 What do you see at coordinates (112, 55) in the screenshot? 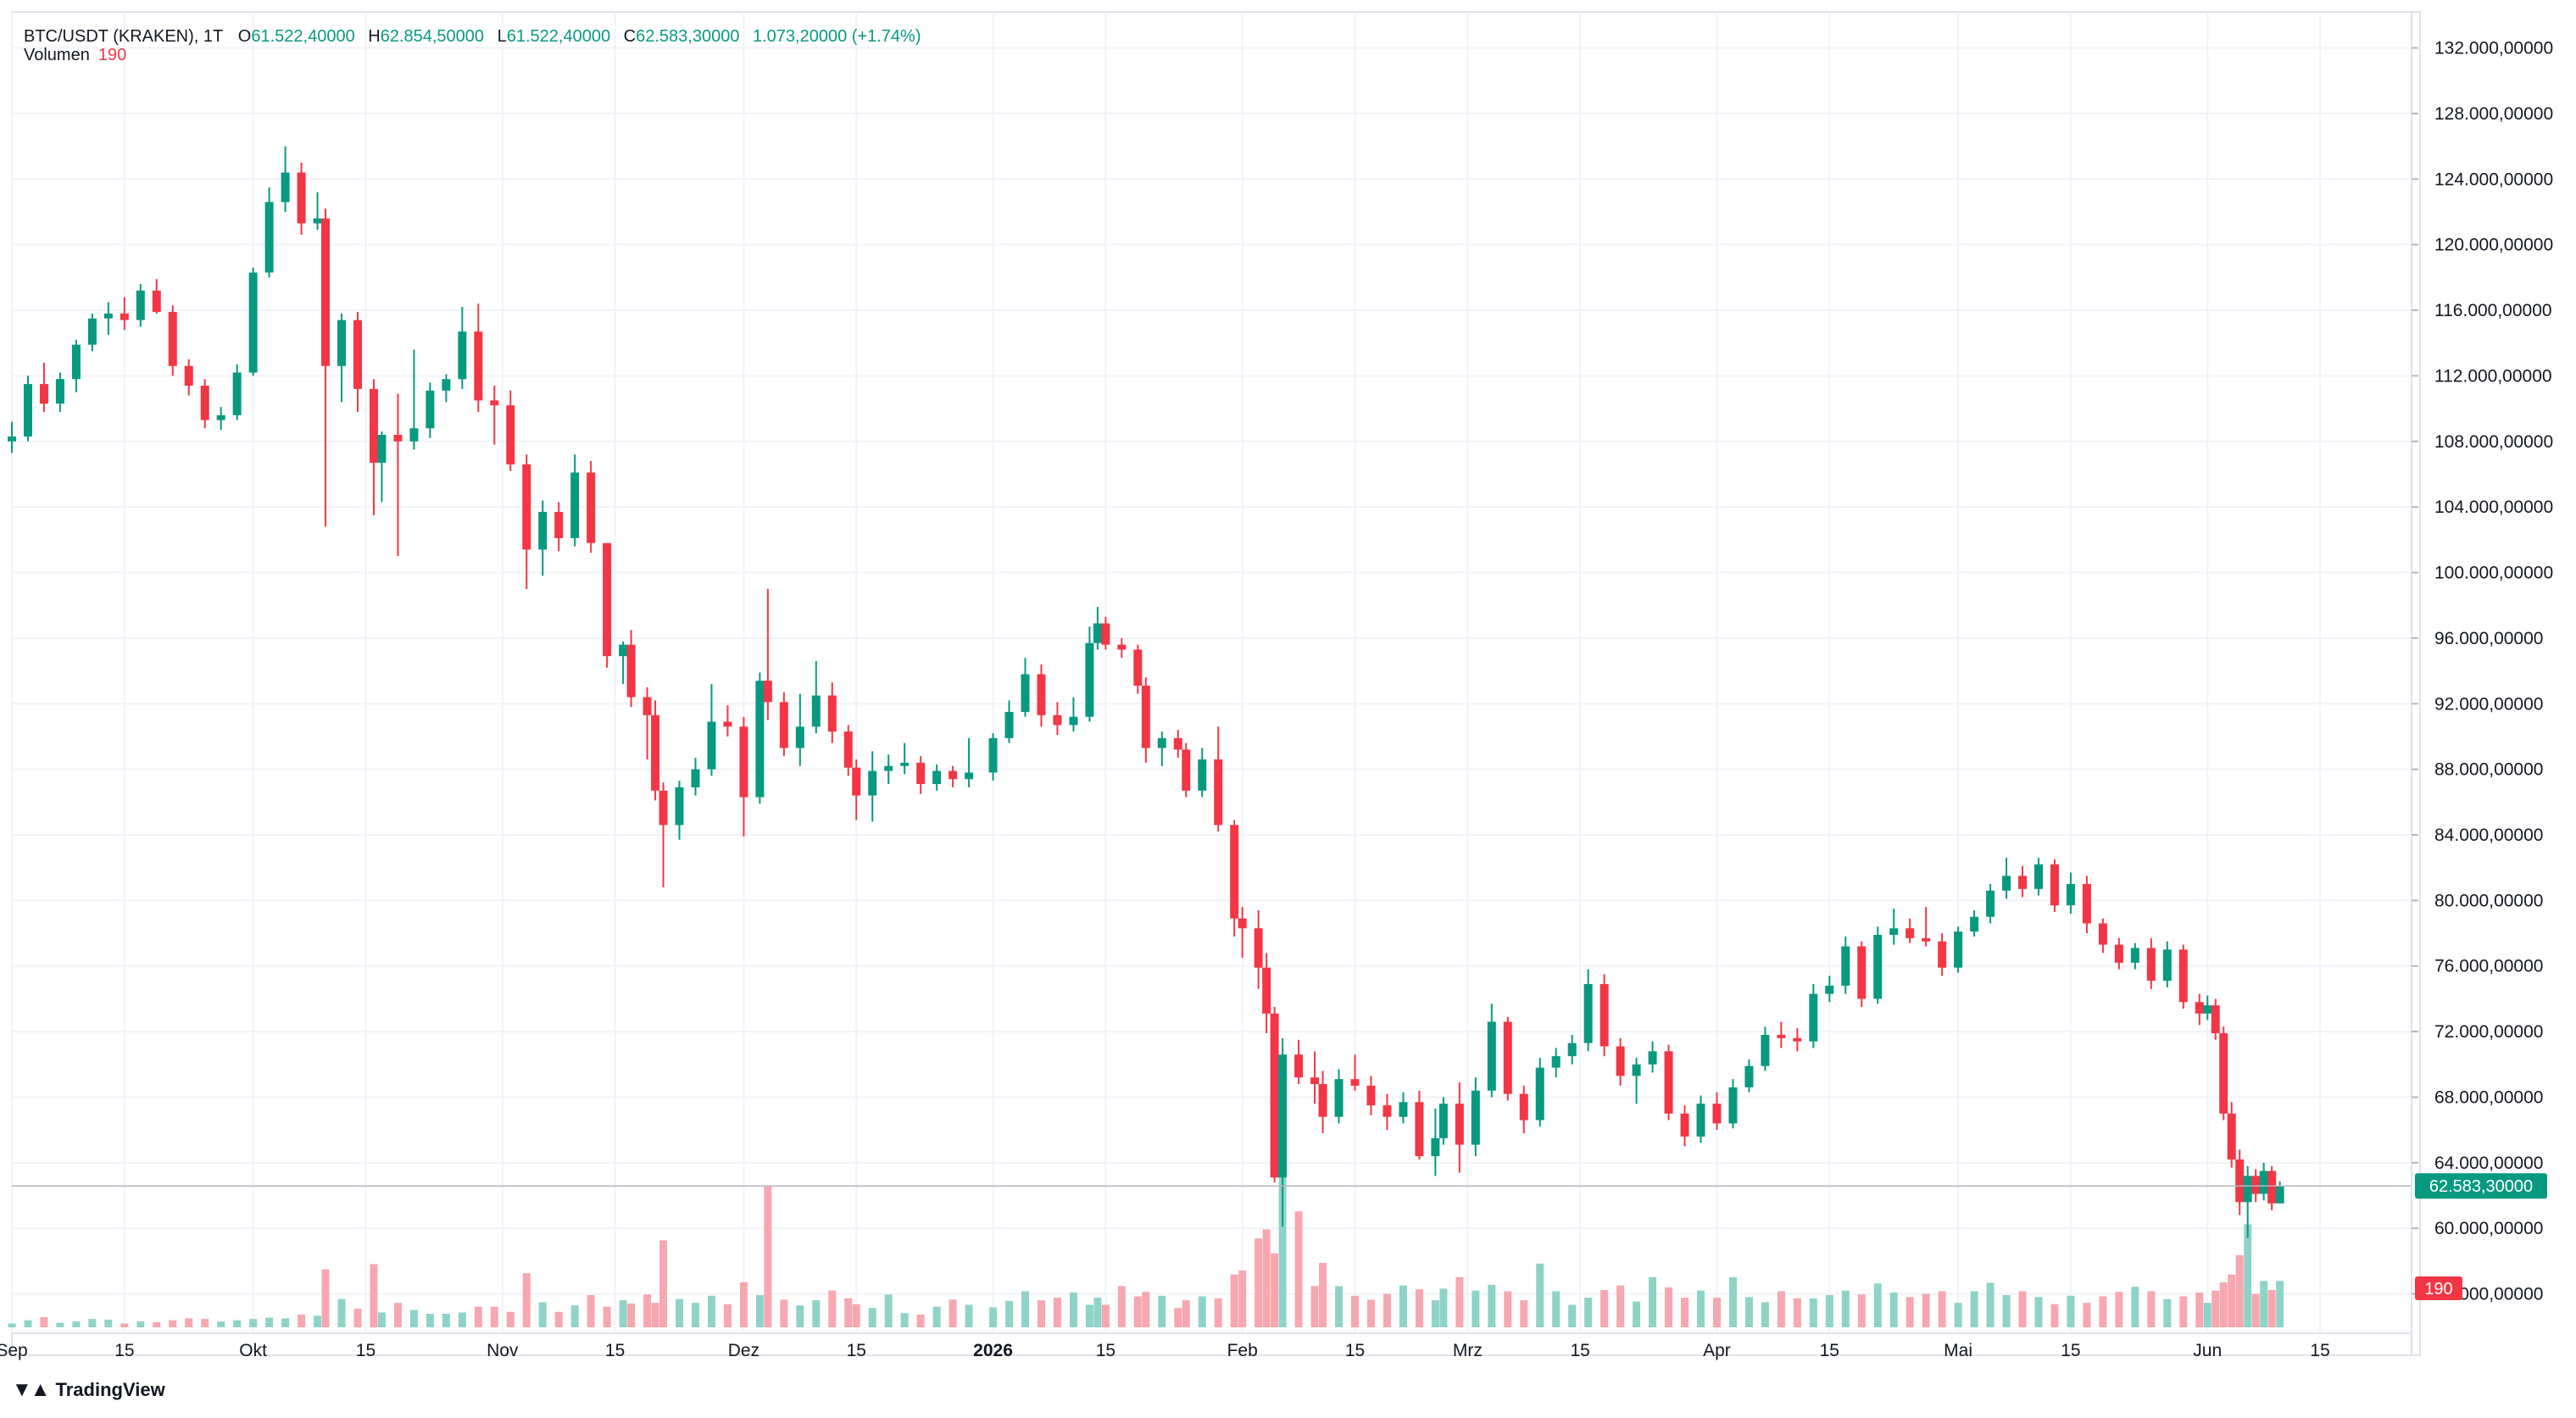
I see `volume-value: 190` at bounding box center [112, 55].